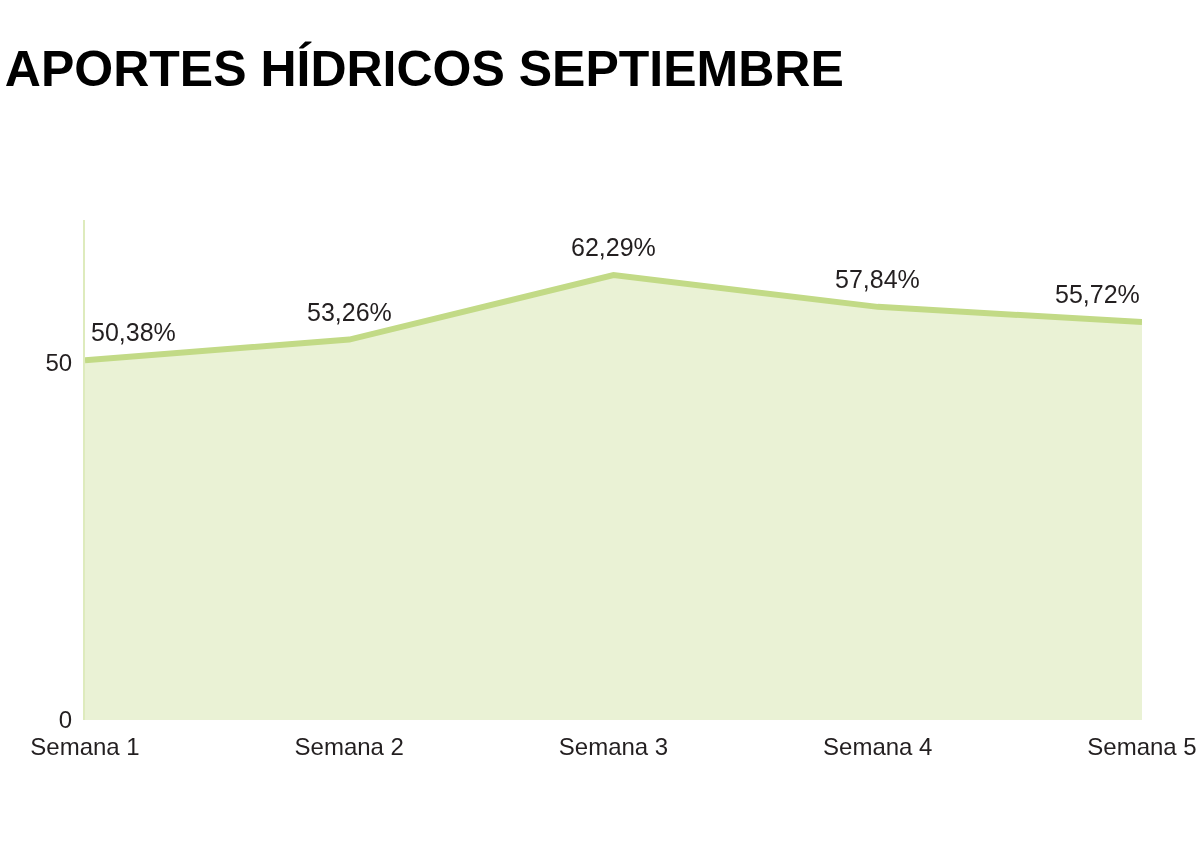  What do you see at coordinates (877, 279) in the screenshot?
I see `data-label: 57,84%` at bounding box center [877, 279].